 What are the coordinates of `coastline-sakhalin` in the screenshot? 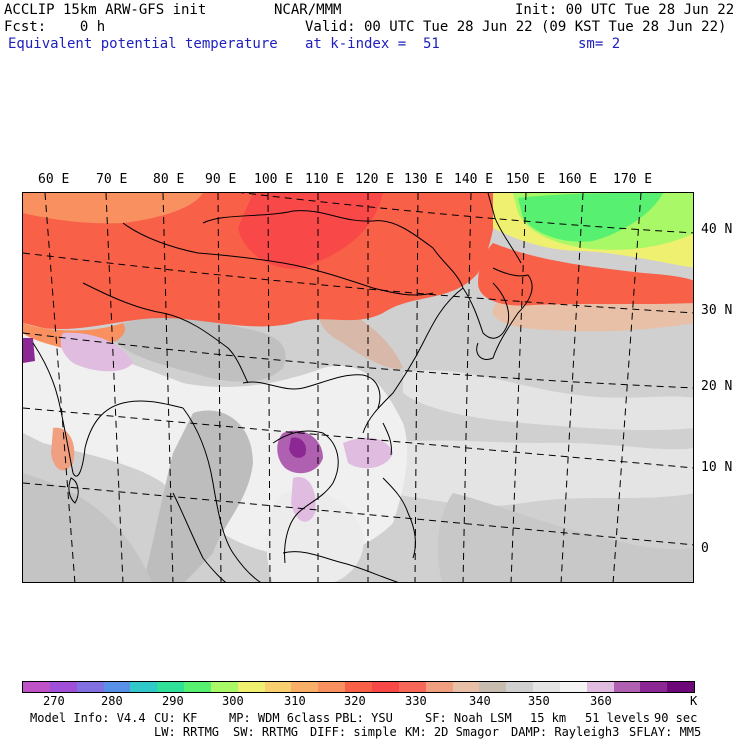 It's located at (504, 228).